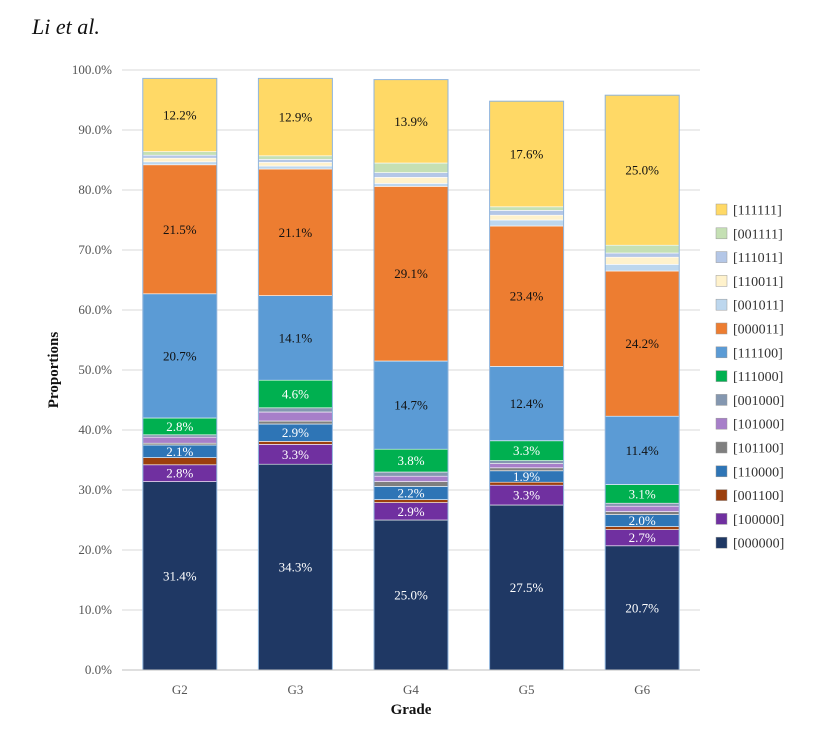  I want to click on data-label: 12.9%, so click(296, 117).